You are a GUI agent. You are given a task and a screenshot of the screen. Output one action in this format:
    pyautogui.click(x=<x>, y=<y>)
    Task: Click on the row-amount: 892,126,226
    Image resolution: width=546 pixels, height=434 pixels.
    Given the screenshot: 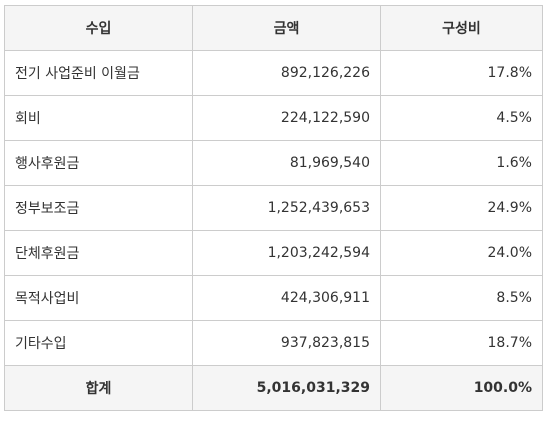 What is the action you would take?
    pyautogui.click(x=286, y=73)
    